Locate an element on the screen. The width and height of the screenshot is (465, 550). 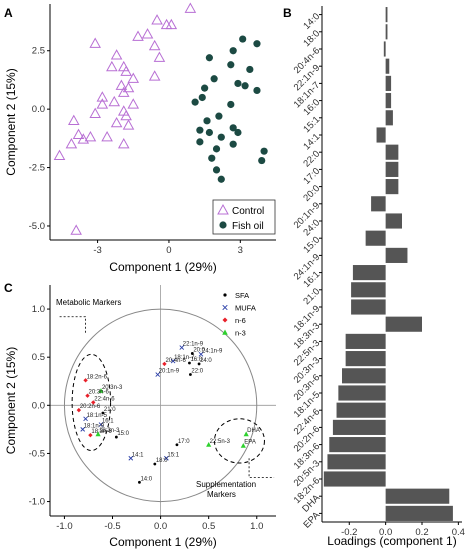
point-label: 20:2n-6 is located at coordinates (90, 407).